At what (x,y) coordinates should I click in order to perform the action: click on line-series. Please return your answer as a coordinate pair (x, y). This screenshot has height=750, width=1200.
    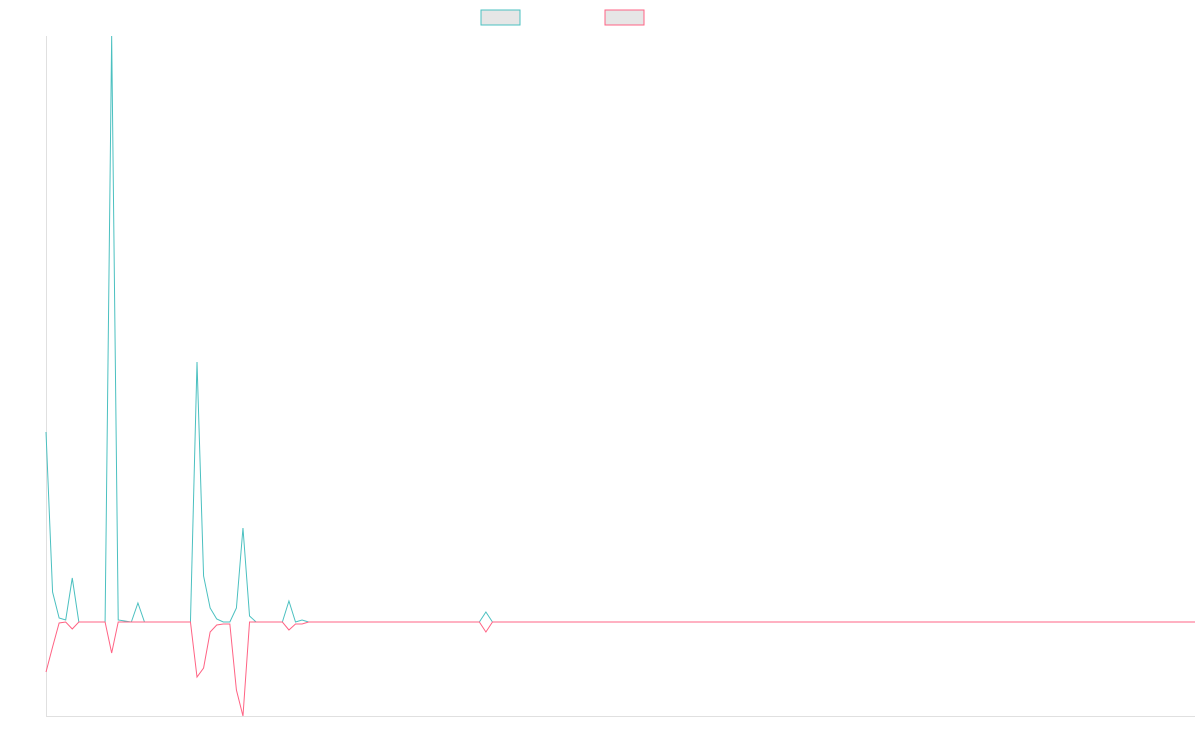
    Looking at the image, I should click on (620, 669).